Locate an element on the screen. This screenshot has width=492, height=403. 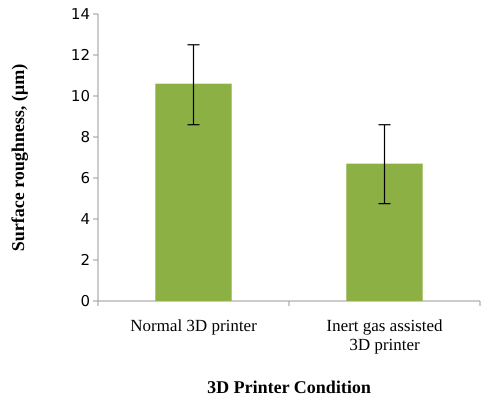
y-tick-label: 0 is located at coordinates (85, 301).